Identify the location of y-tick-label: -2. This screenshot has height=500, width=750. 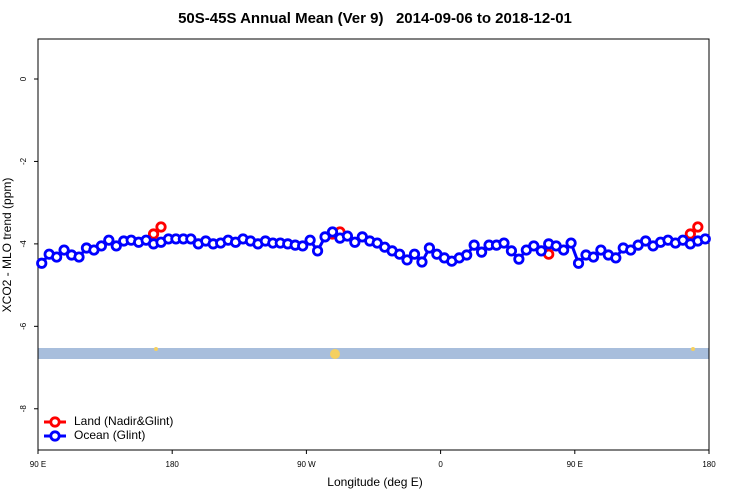
(23, 161).